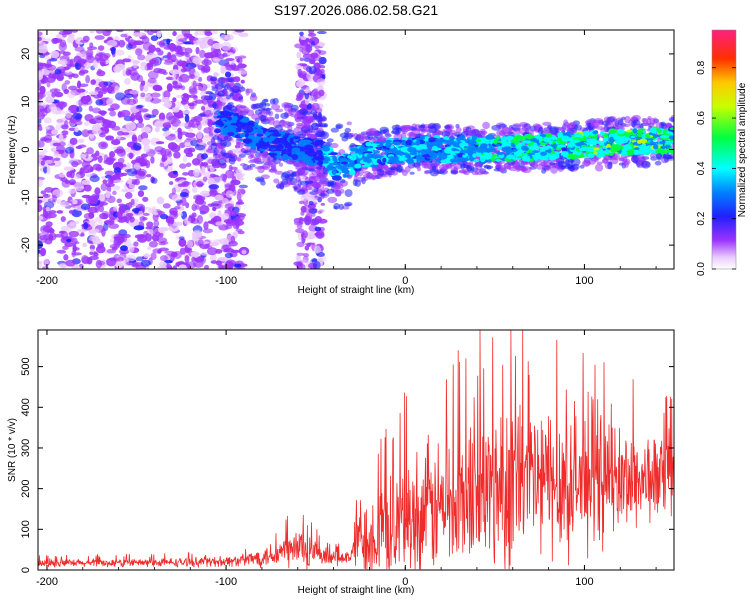 The width and height of the screenshot is (750, 600). Describe the element at coordinates (26, 570) in the screenshot. I see `y-tick-label: 0` at that location.